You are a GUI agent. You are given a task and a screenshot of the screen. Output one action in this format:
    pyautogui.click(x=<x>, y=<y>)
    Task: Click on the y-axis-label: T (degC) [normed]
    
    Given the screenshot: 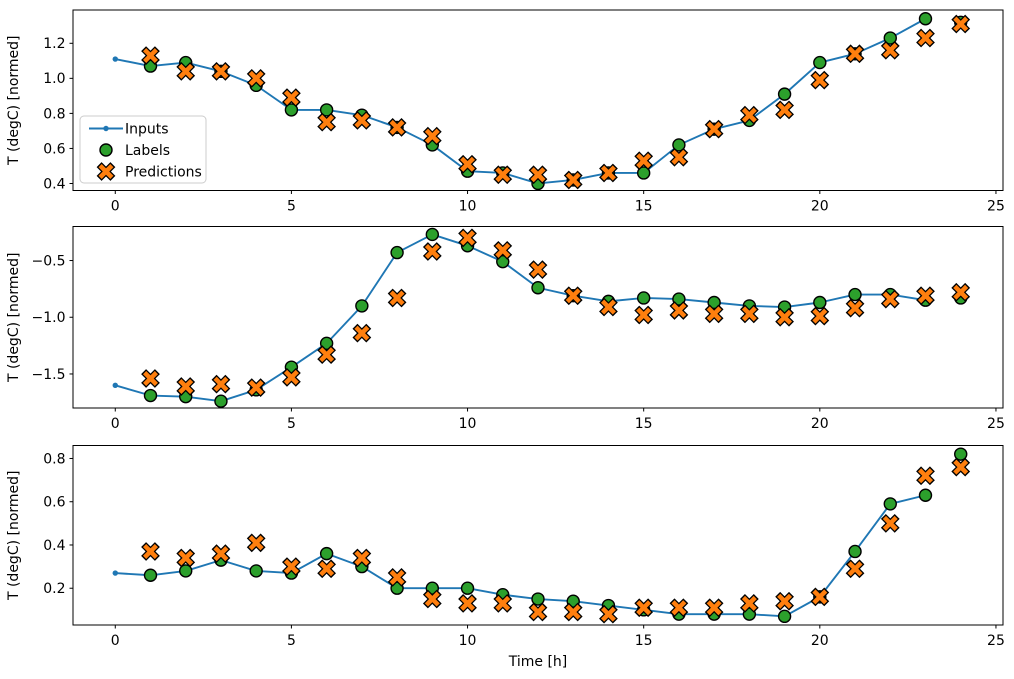 What is the action you would take?
    pyautogui.click(x=14, y=535)
    